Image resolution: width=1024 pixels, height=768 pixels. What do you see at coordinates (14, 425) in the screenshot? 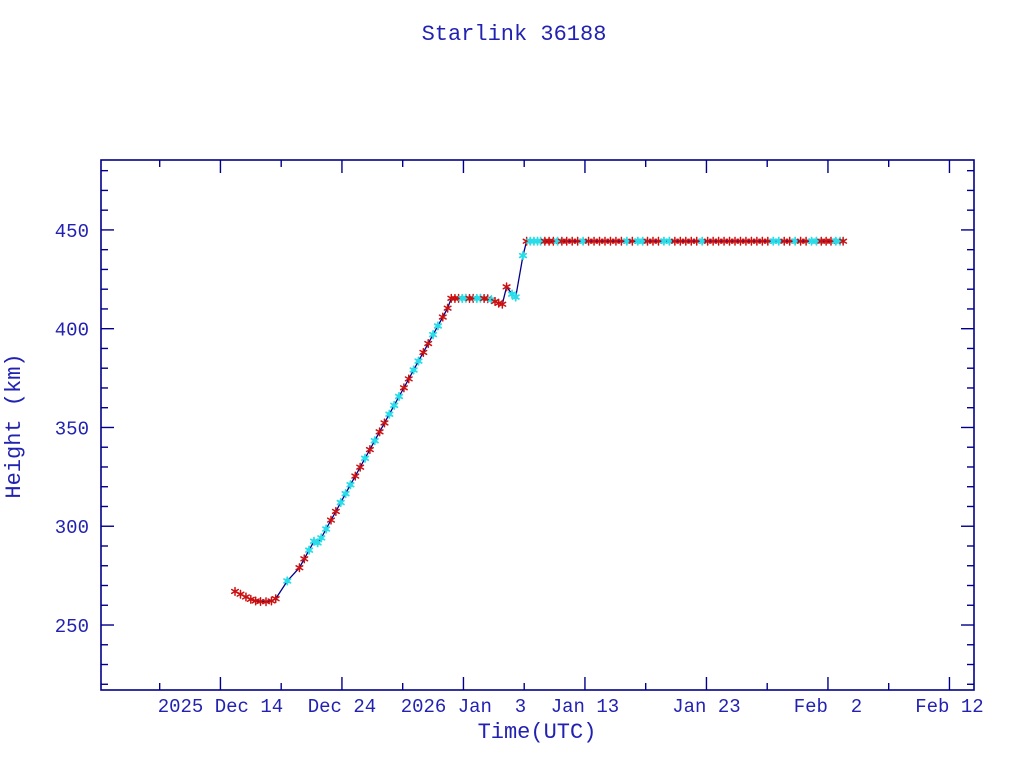
I see `y-axis-title: Height (km)` at bounding box center [14, 425].